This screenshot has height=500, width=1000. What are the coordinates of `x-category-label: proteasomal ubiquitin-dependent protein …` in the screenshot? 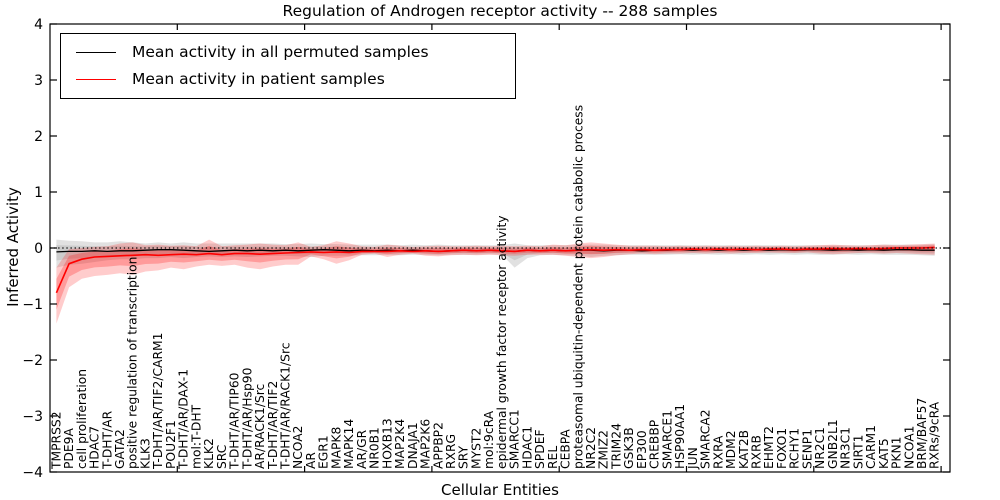 It's located at (578, 287).